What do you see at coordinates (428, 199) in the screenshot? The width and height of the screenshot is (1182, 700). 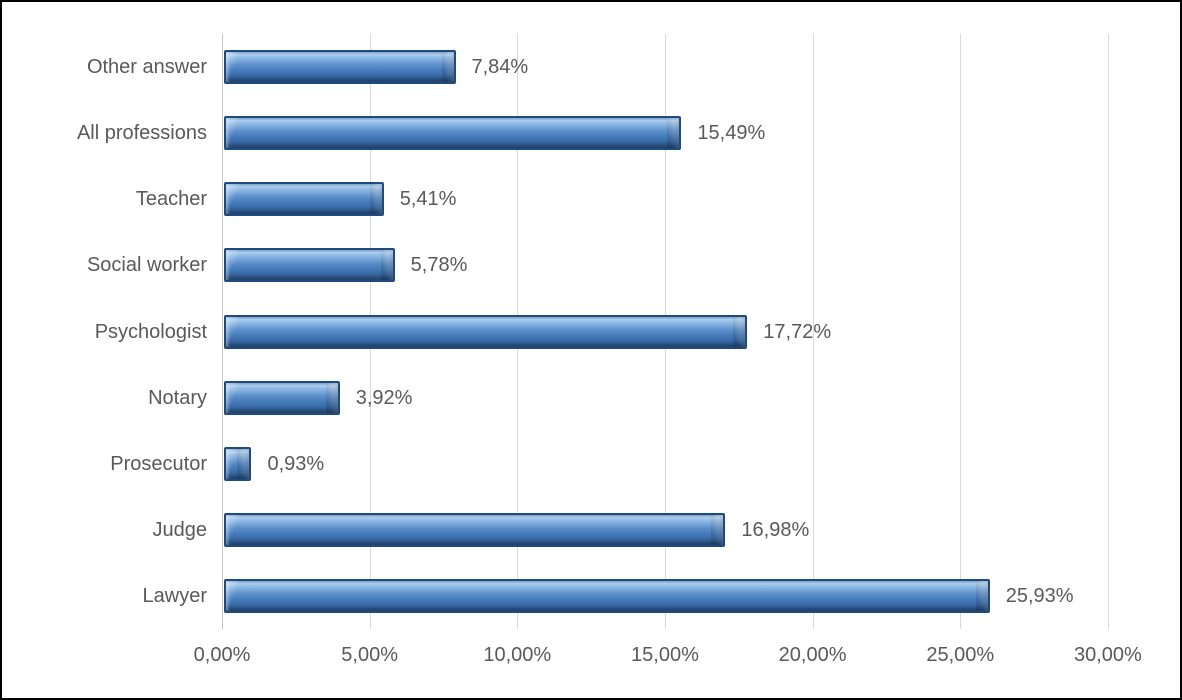 I see `value-label: 5,41%` at bounding box center [428, 199].